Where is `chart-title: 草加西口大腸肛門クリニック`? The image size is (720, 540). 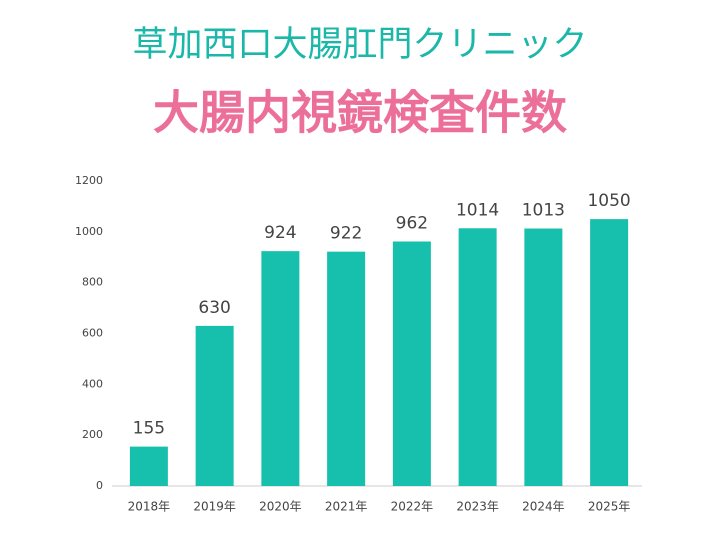 chart-title: 草加西口大腸肛門クリニック is located at coordinates (359, 45).